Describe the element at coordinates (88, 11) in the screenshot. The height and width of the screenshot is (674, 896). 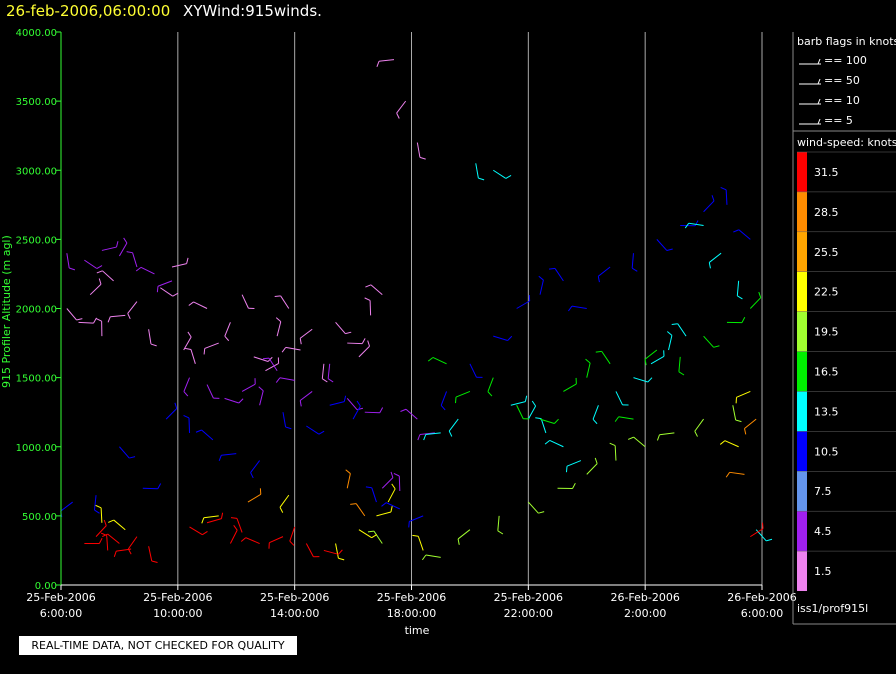
I see `title-datetime: 26-feb-2006,06:00:00` at that location.